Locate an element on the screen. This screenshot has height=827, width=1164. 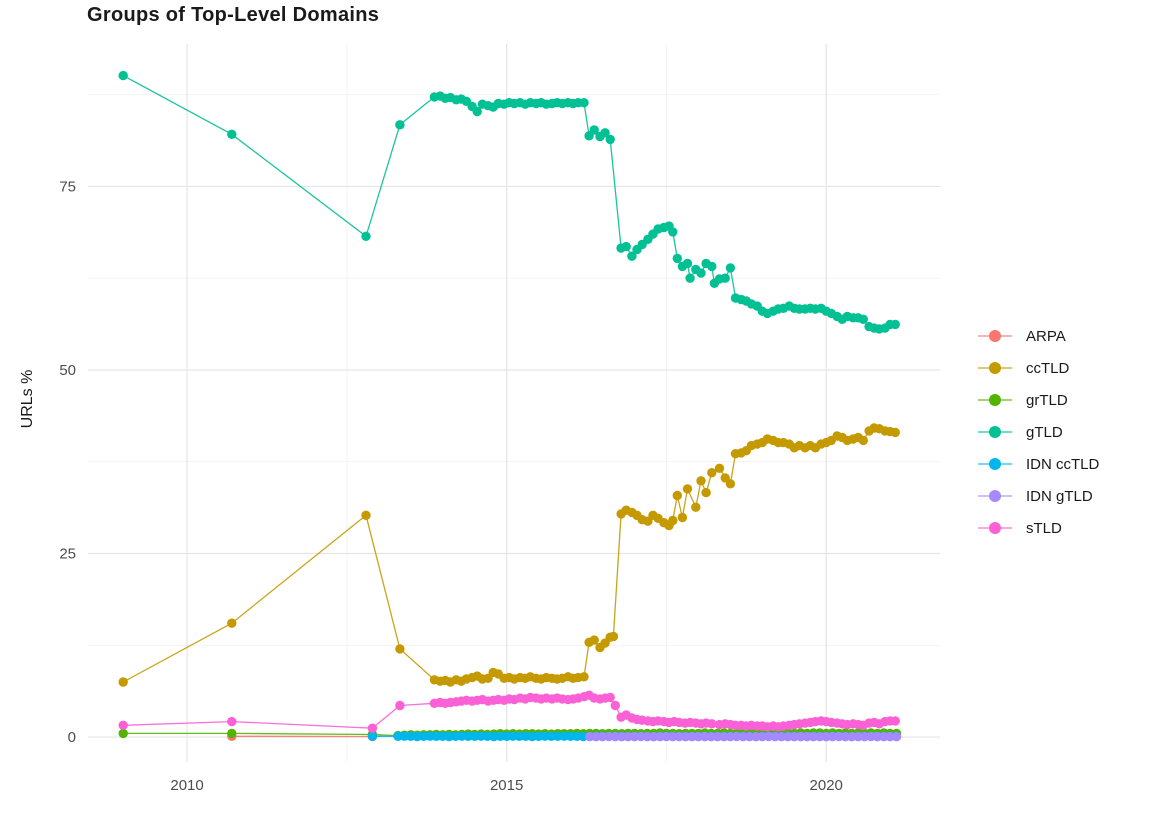
legend-item-grTLD: grTLD is located at coordinates (1038, 400).